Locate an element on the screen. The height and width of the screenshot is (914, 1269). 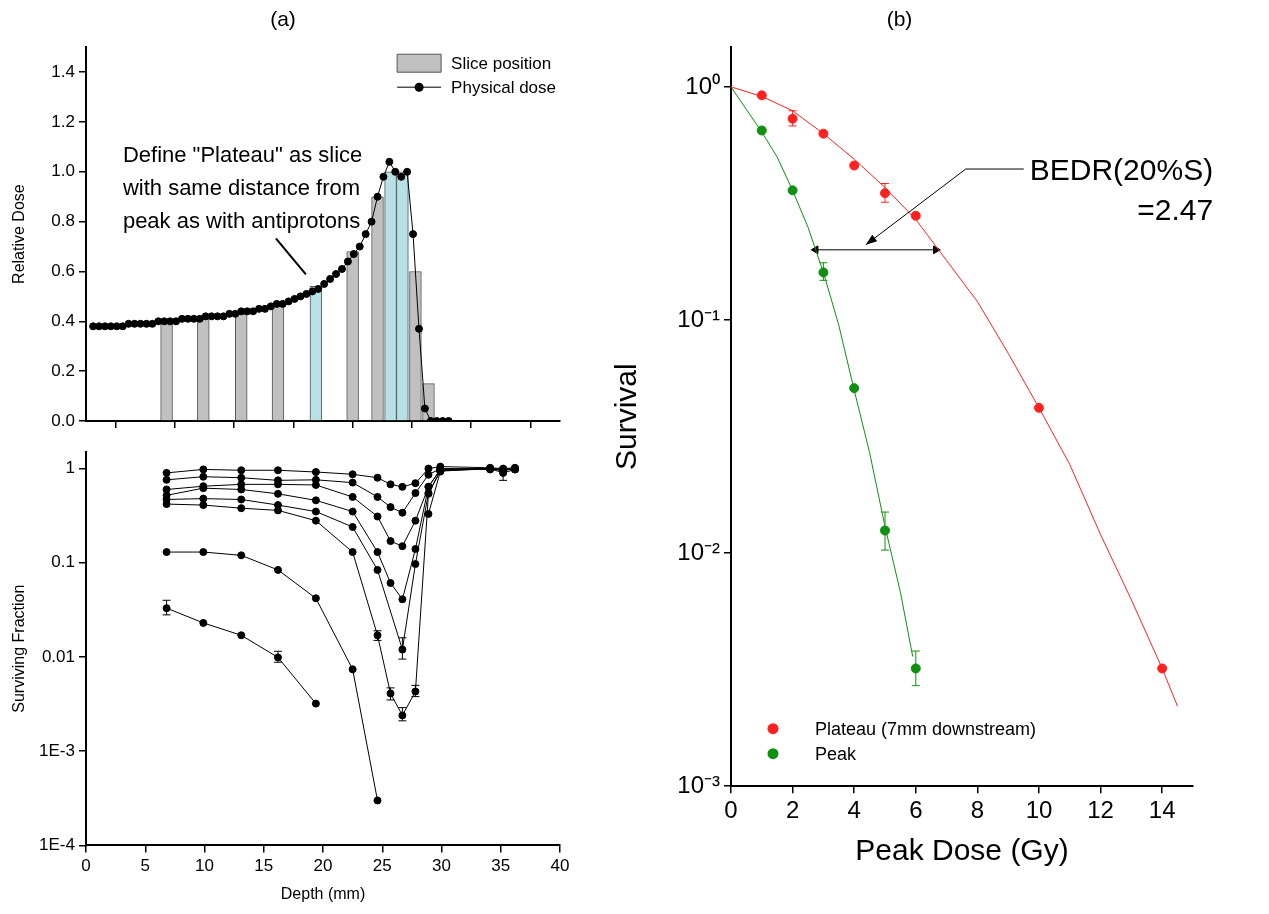
y-tick-label: 0.1 is located at coordinates (63, 562).